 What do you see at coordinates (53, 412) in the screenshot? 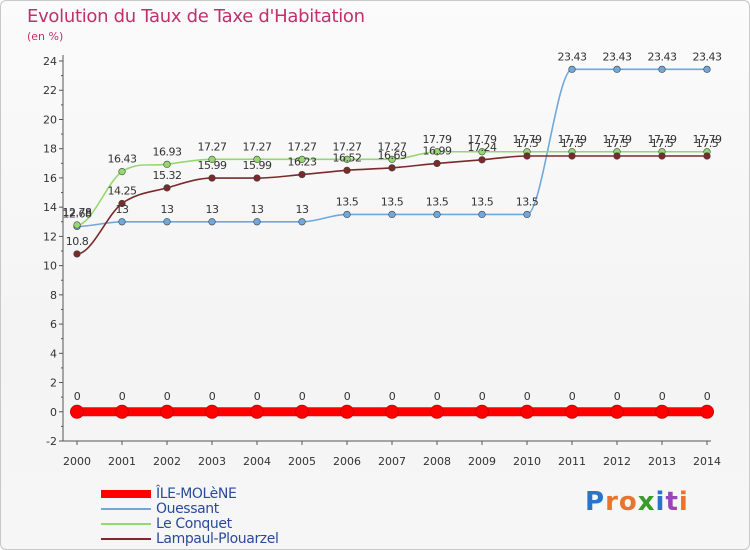
I see `y-tick-label: 0` at bounding box center [53, 412].